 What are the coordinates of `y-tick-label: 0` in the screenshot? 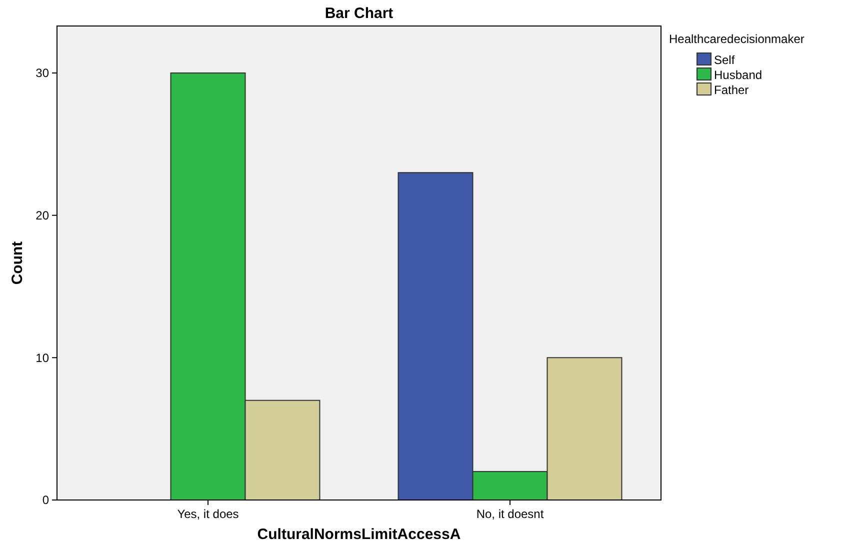 It's located at (46, 500).